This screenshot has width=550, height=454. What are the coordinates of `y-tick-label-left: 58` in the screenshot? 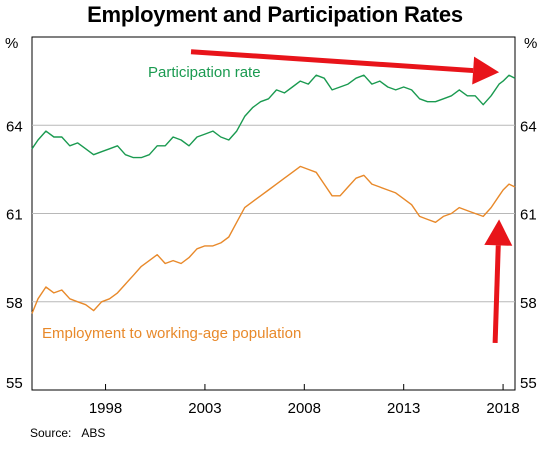 It's located at (14, 303).